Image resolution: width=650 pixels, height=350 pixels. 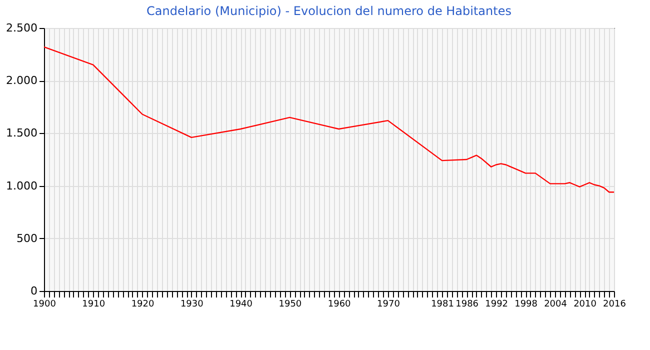 What do you see at coordinates (585, 305) in the screenshot?
I see `x-tick-label: 2010` at bounding box center [585, 305].